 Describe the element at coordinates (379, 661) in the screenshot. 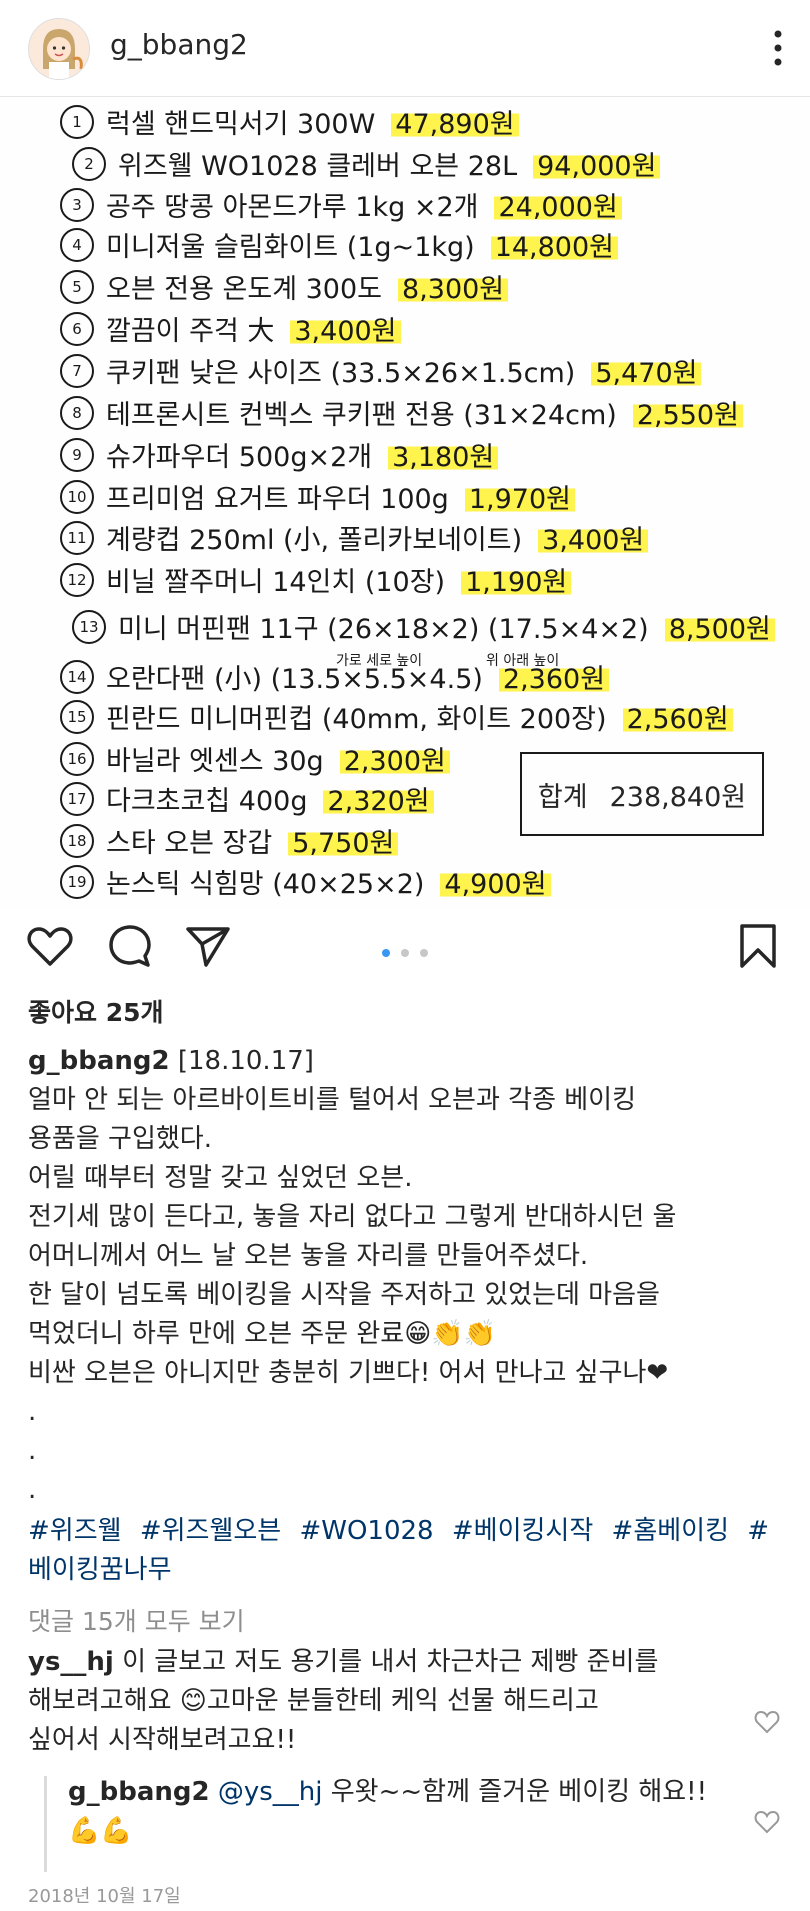

I see `item13-sublabel-left: 가로 세로 높이` at that location.